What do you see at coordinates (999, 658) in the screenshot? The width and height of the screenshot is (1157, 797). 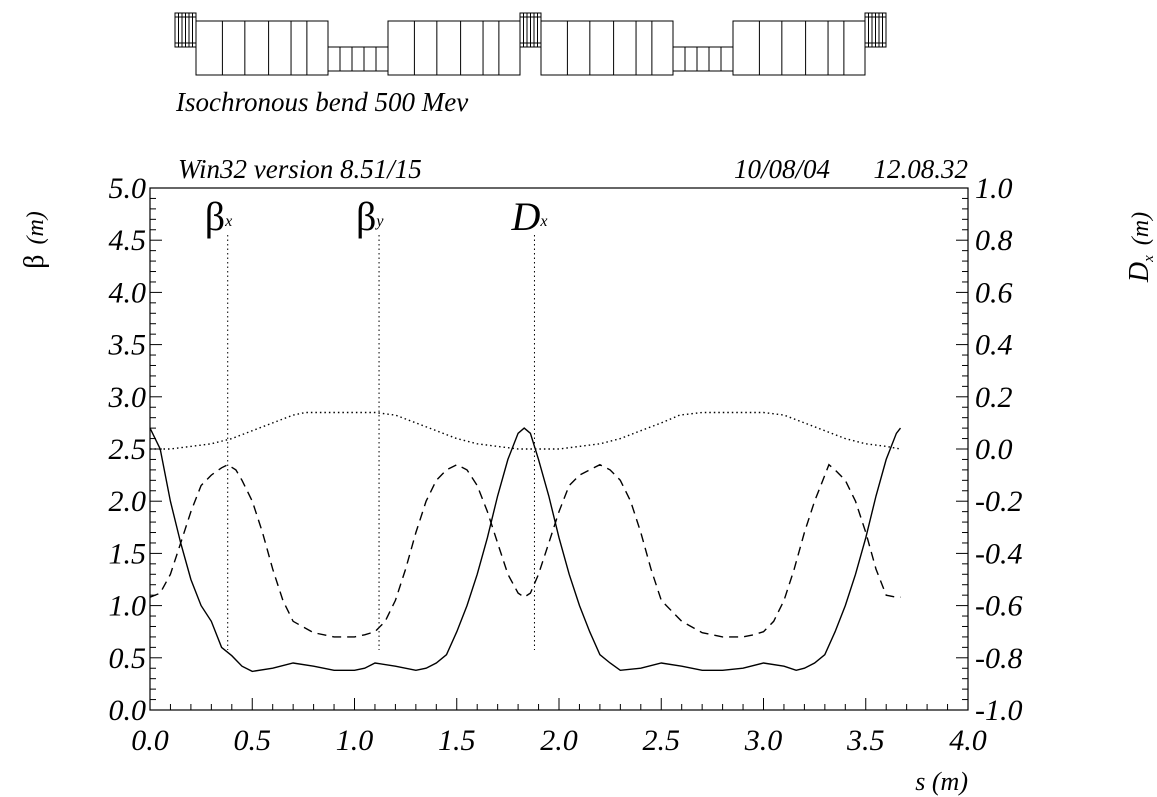 I see `right-y-tick-label: -0.8` at bounding box center [999, 658].